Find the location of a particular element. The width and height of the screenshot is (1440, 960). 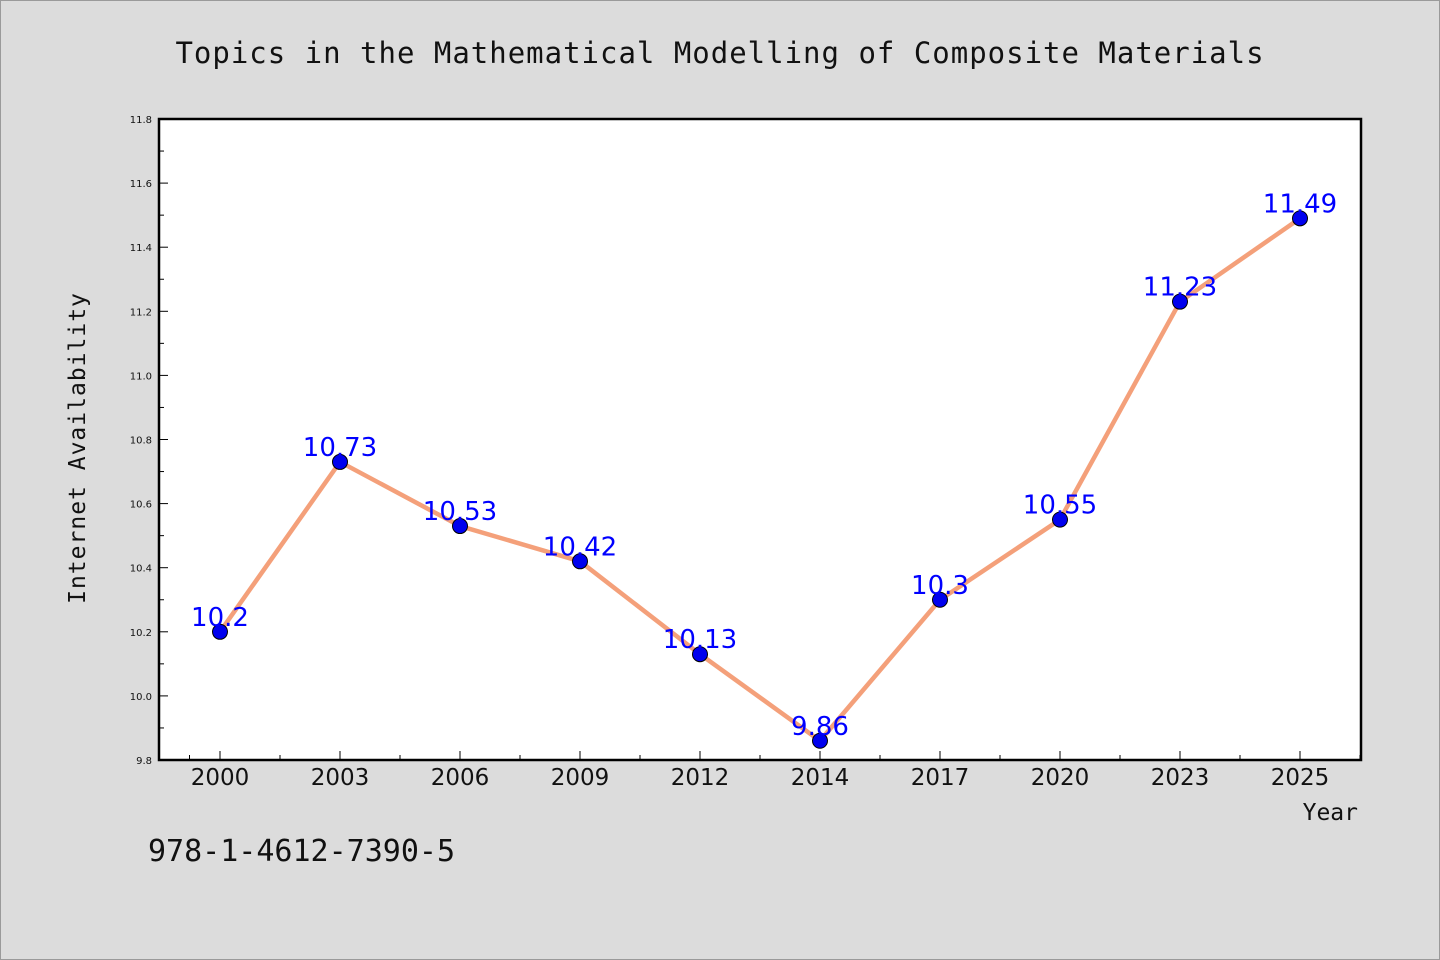

y-tick-label: 11.2 is located at coordinates (141, 312).